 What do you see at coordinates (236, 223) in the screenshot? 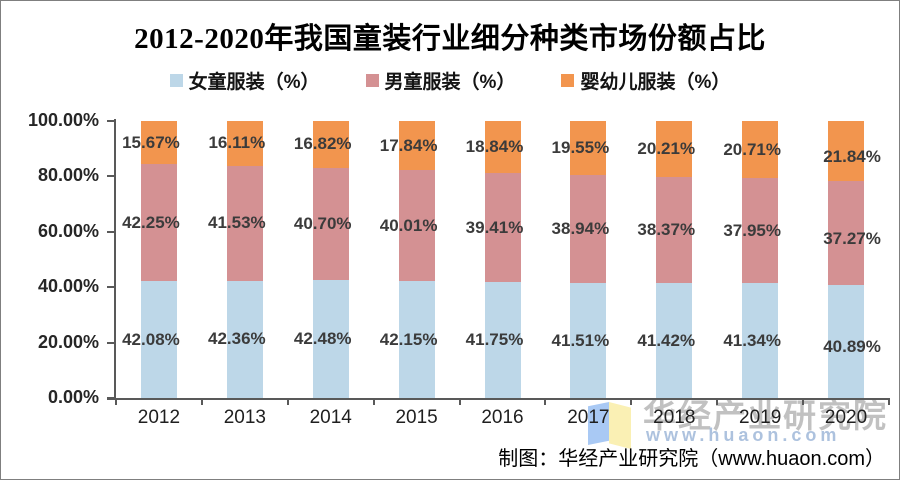
I see `bar-value-label: 41.53%` at bounding box center [236, 223].